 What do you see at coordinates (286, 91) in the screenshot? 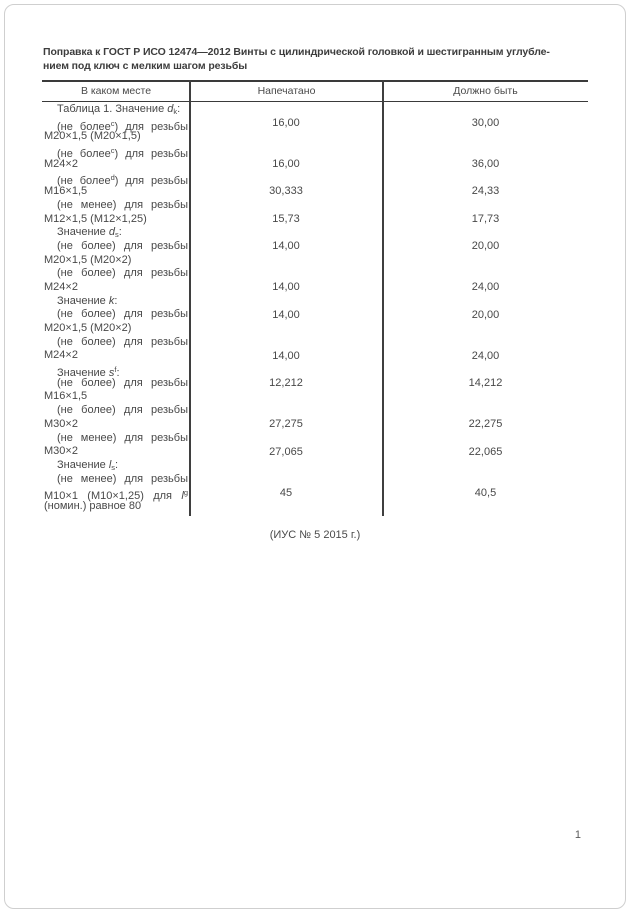
I see `table-header-printed: Напечатано` at bounding box center [286, 91].